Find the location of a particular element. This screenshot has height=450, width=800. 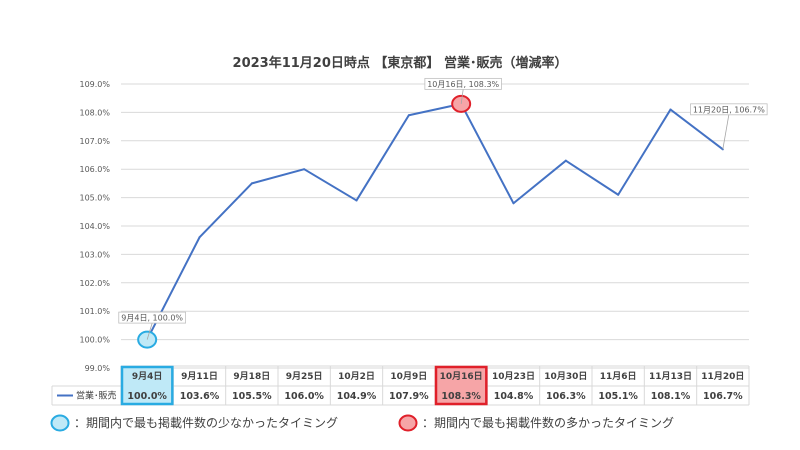

table-value: 104.8% is located at coordinates (514, 396).